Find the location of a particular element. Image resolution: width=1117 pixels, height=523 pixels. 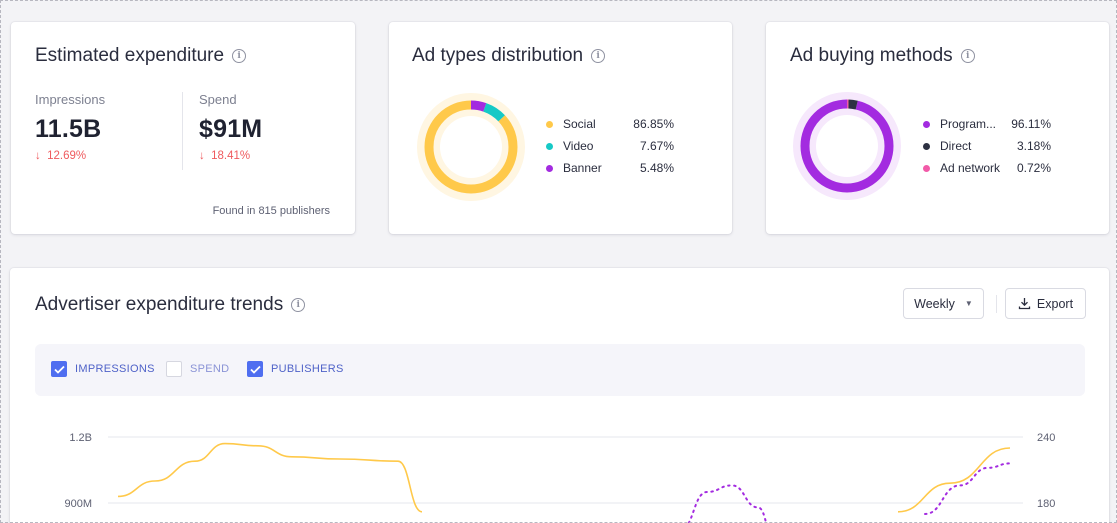

filter-impressions: IMPRESSIONS is located at coordinates (103, 369).